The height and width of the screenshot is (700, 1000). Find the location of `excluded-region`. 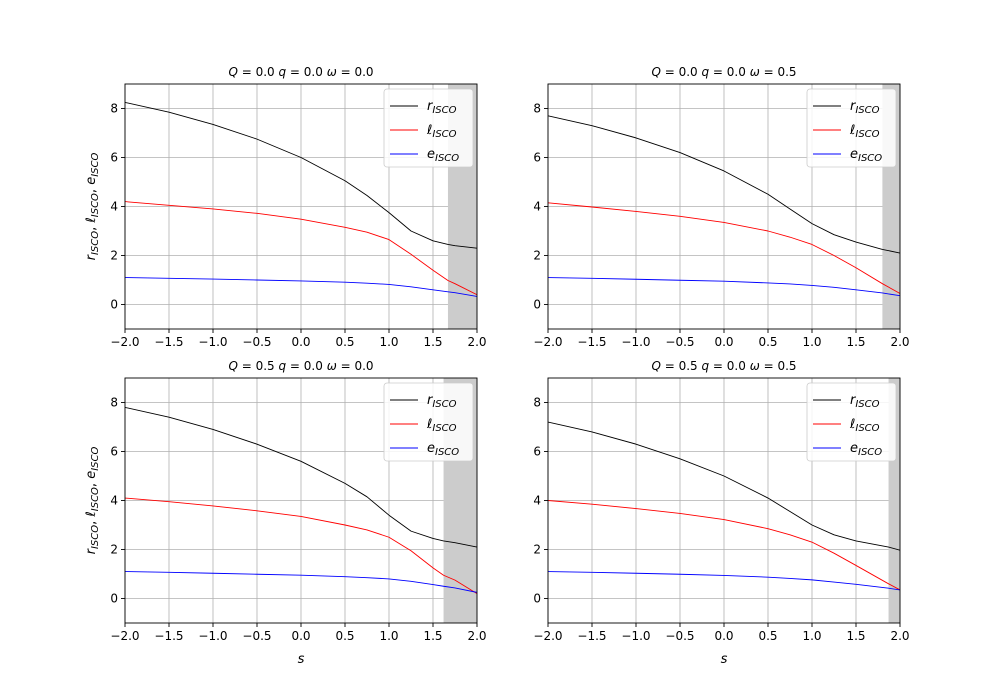

excluded-region is located at coordinates (894, 500).